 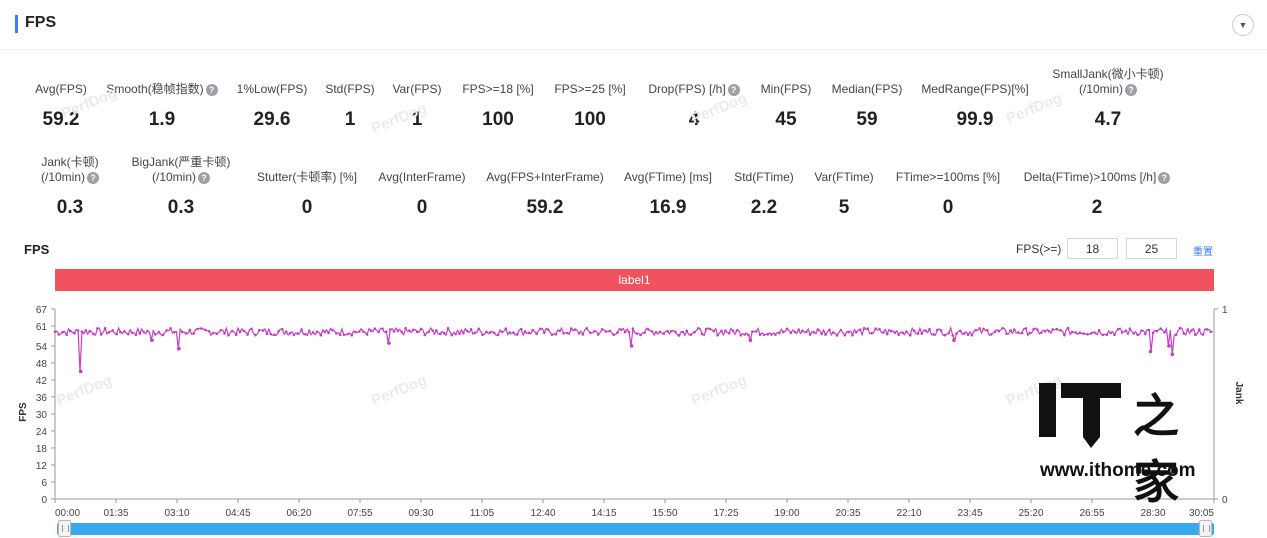 What do you see at coordinates (635, 529) in the screenshot?
I see `time-range-slider` at bounding box center [635, 529].